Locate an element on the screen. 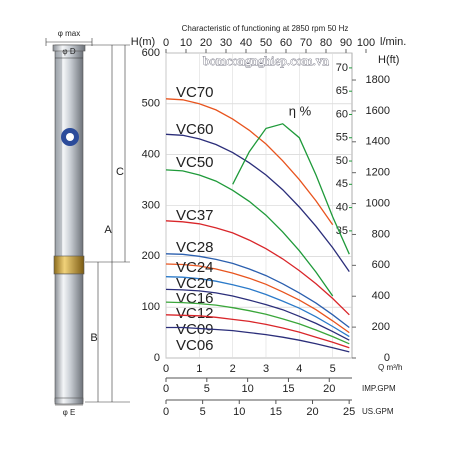  x4-tick-label: 25 is located at coordinates (349, 412).